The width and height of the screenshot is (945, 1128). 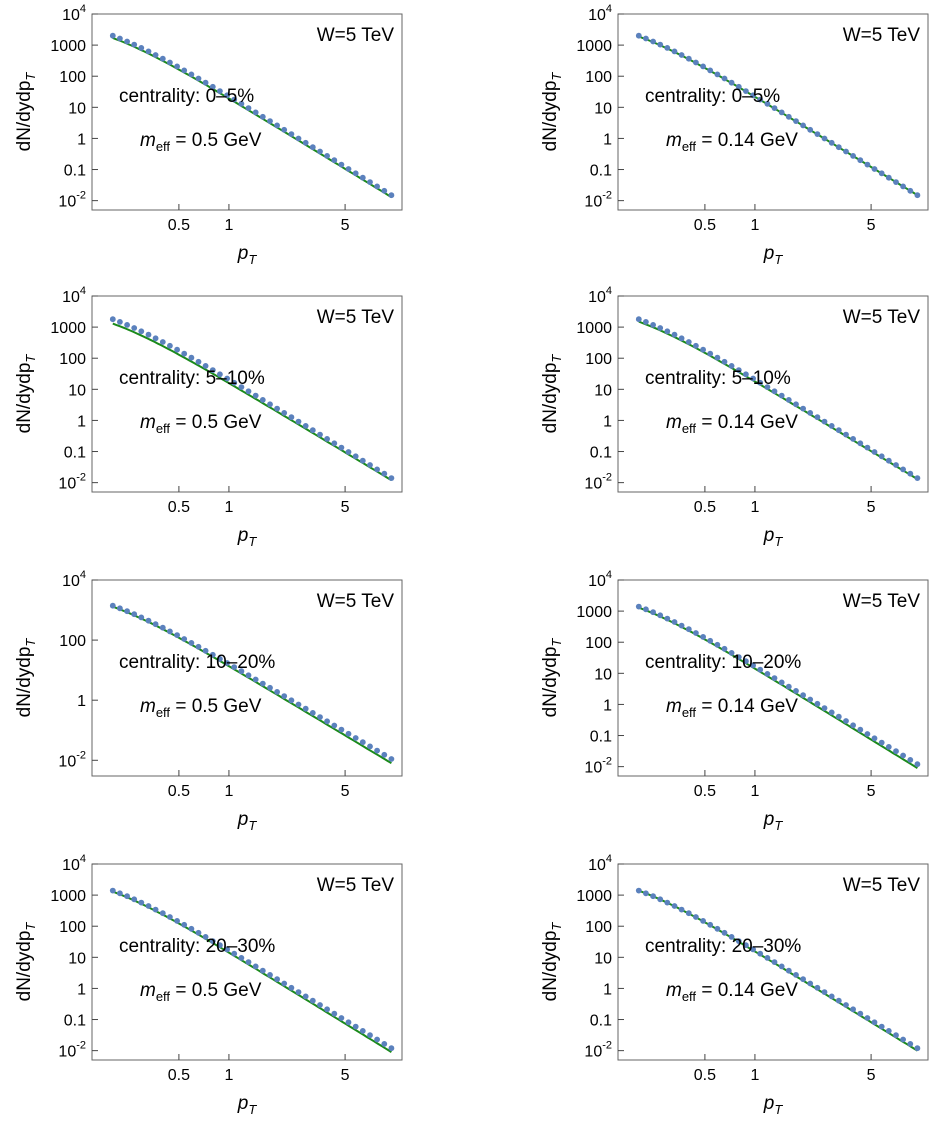 What do you see at coordinates (601, 737) in the screenshot?
I see `y-tick-label: 0.1` at bounding box center [601, 737].